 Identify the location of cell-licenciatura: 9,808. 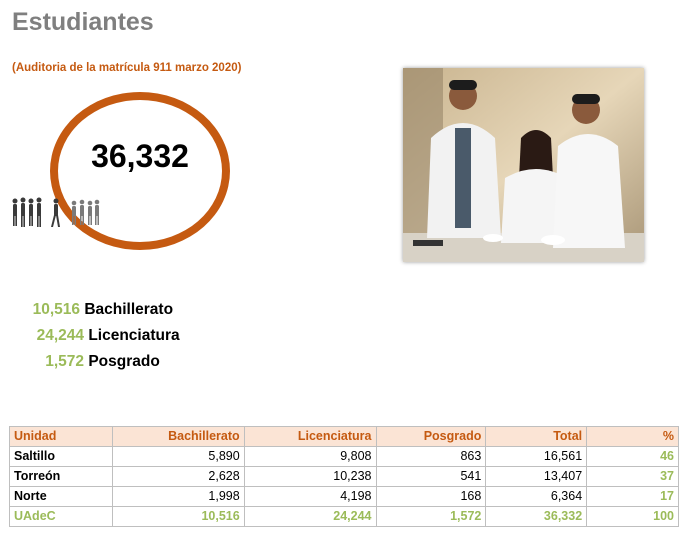
(310, 456).